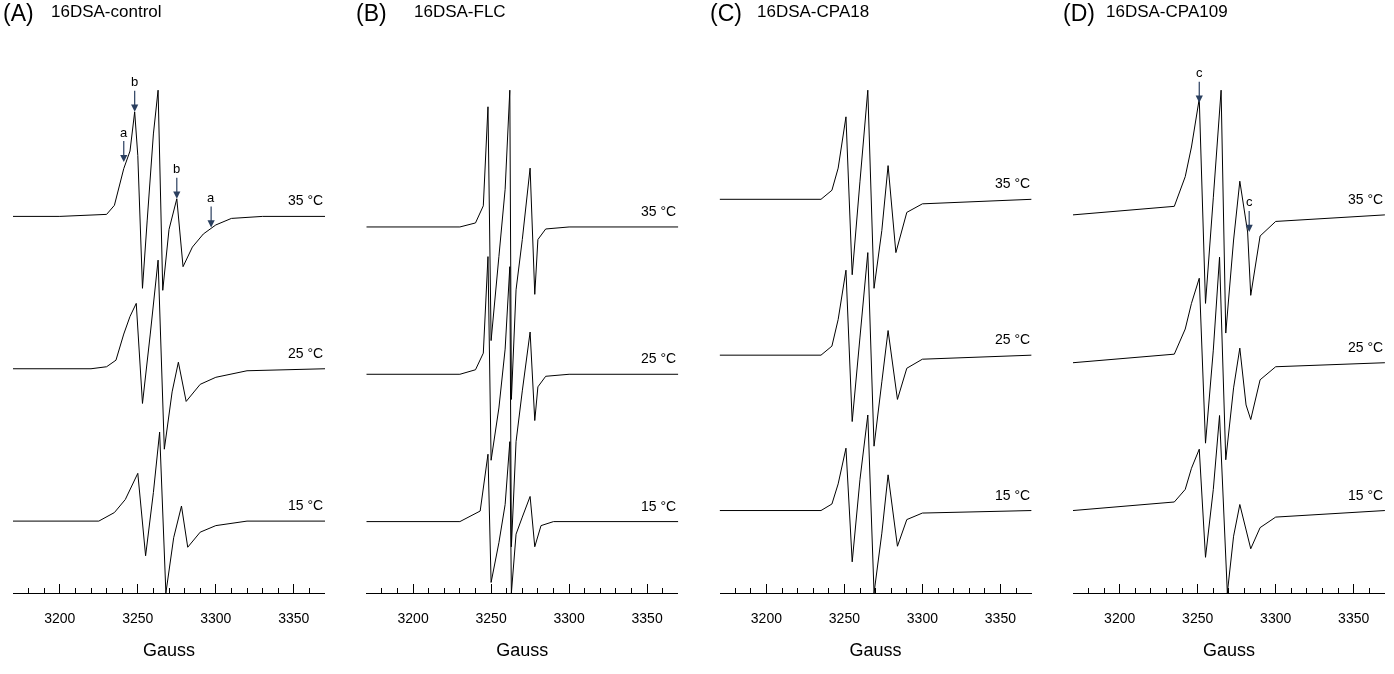 Image resolution: width=1394 pixels, height=674 pixels. What do you see at coordinates (18, 13) in the screenshot?
I see `text: (A)` at bounding box center [18, 13].